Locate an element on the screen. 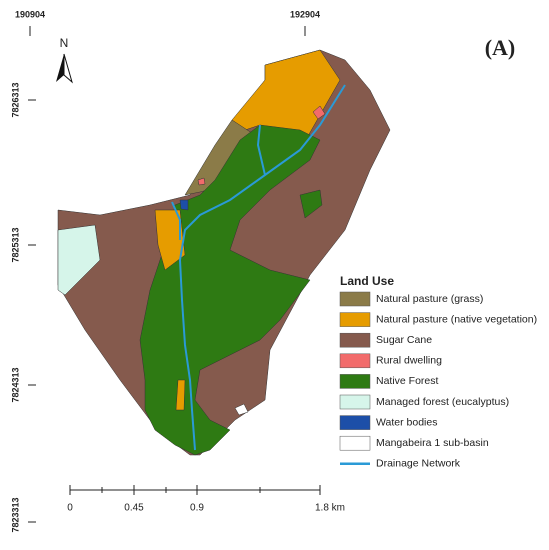  legend-label: Drainage Network is located at coordinates (418, 464).